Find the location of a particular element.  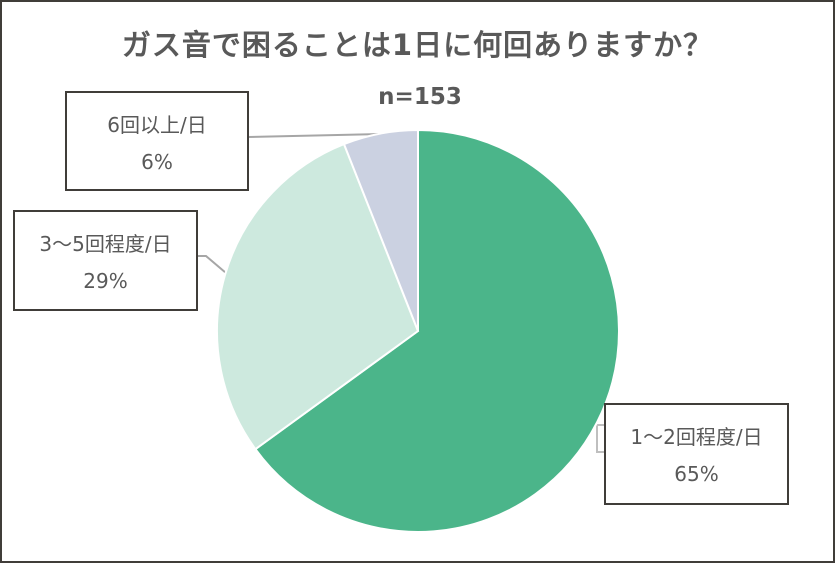

label-percent: 65% is located at coordinates (696, 474).